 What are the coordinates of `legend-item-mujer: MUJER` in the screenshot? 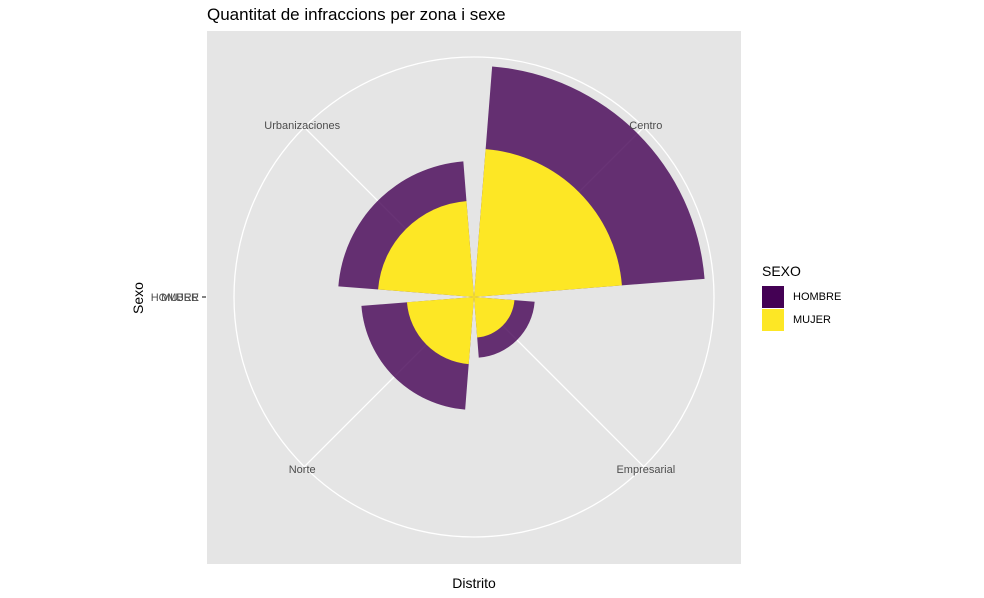 It's located at (801, 319).